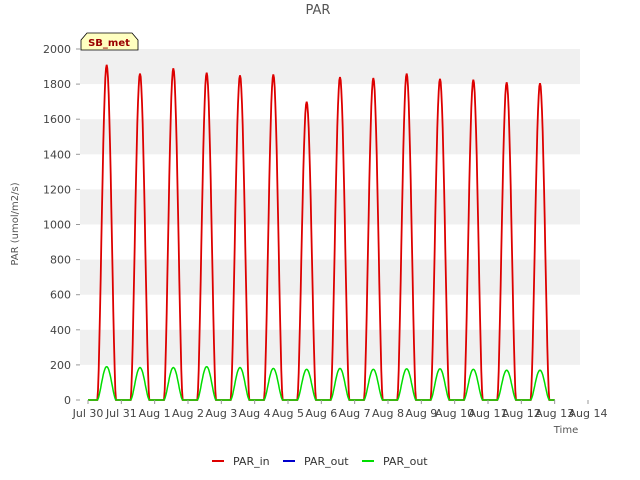 This screenshot has height=480, width=640. I want to click on y-tick-label: 0, so click(67, 400).